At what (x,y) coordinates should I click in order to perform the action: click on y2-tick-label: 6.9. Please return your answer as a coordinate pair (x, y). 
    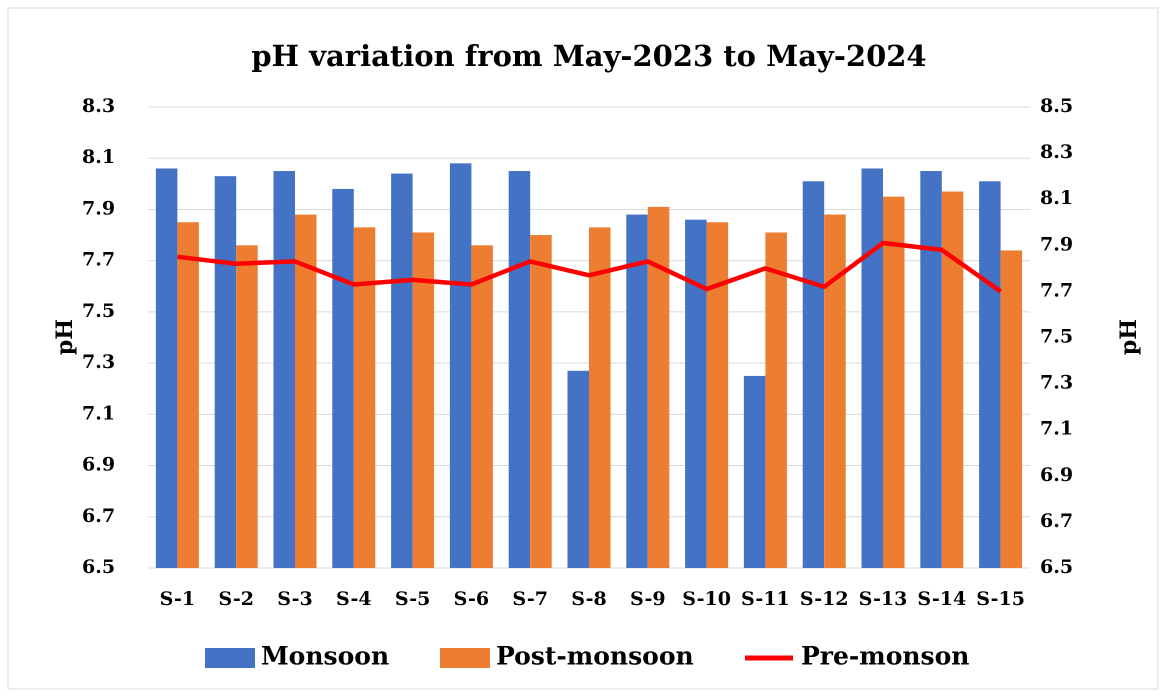
    Looking at the image, I should click on (1056, 475).